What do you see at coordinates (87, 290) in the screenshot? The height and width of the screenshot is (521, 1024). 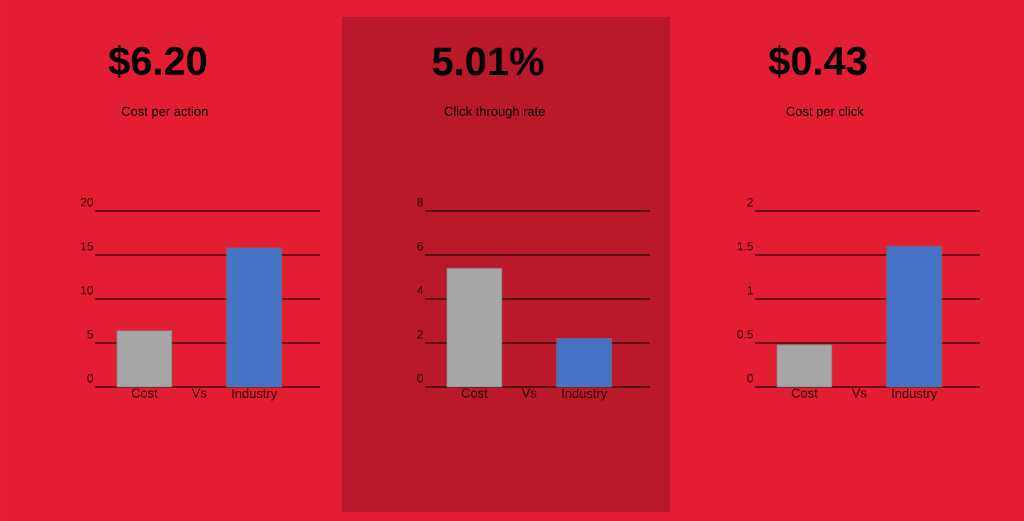 I see `y-tick-label: 10` at bounding box center [87, 290].